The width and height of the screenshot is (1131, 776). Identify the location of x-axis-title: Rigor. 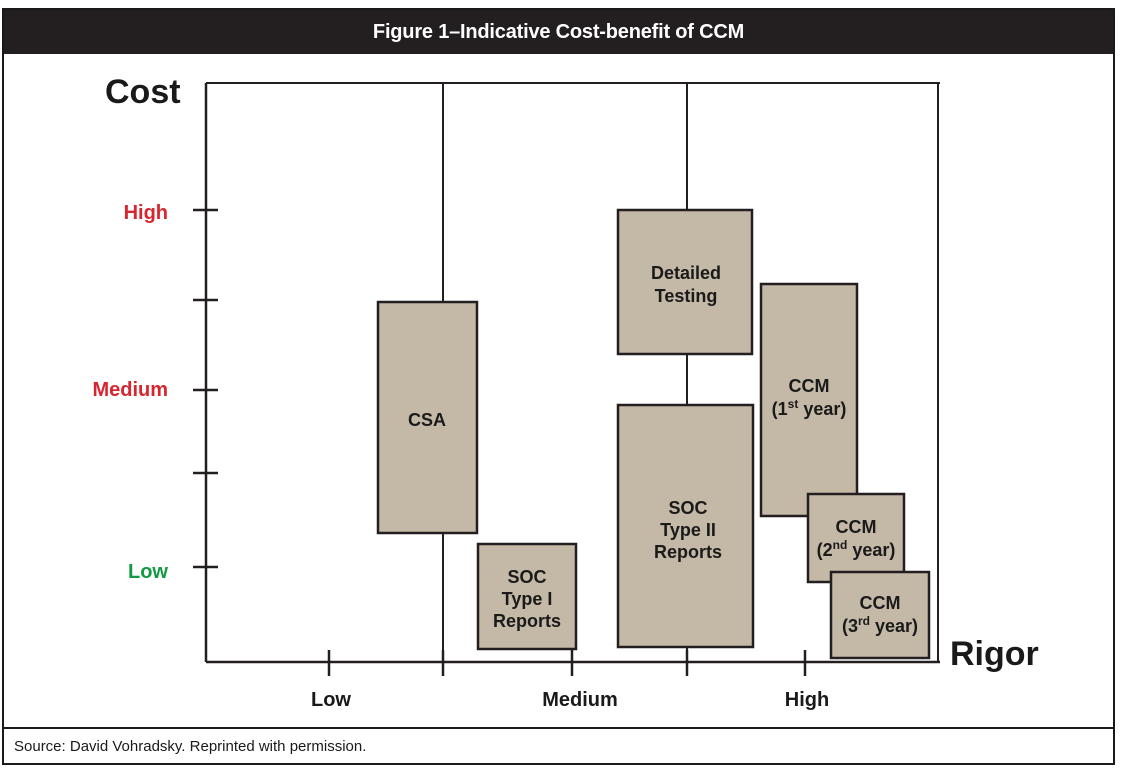
(994, 654).